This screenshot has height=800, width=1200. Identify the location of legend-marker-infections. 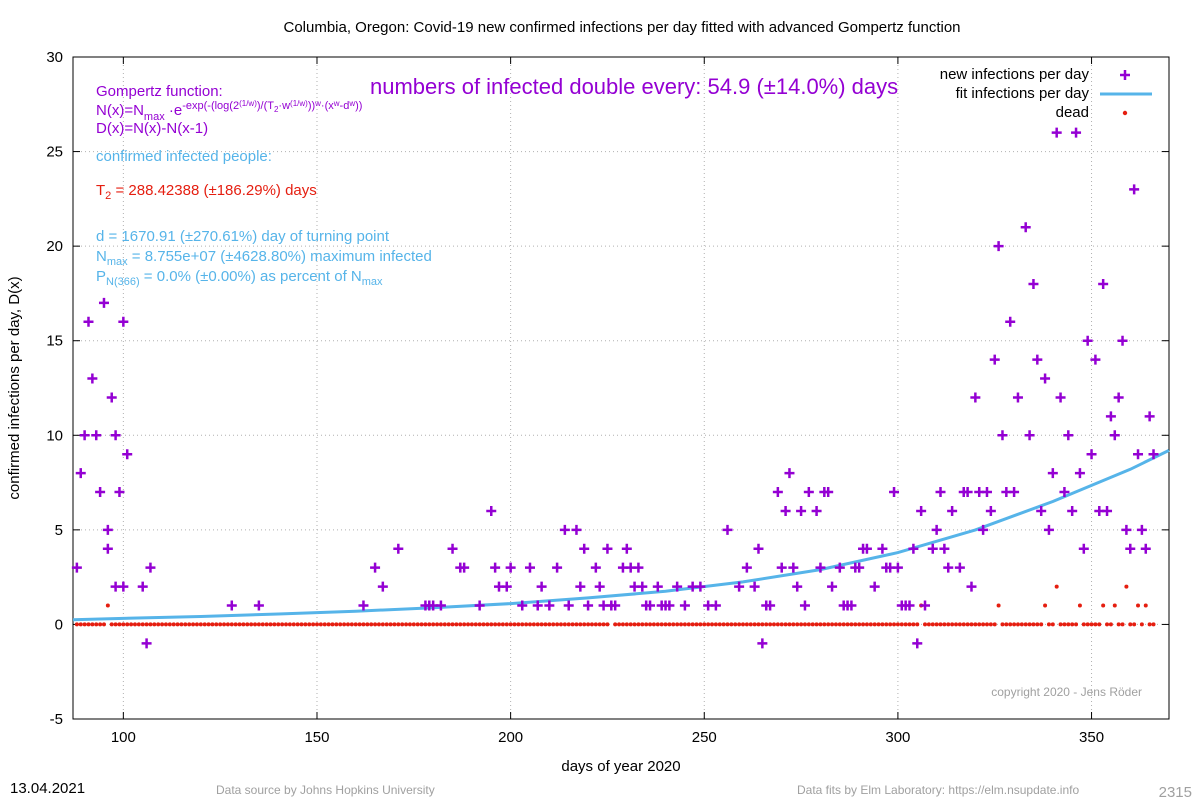
(1125, 75).